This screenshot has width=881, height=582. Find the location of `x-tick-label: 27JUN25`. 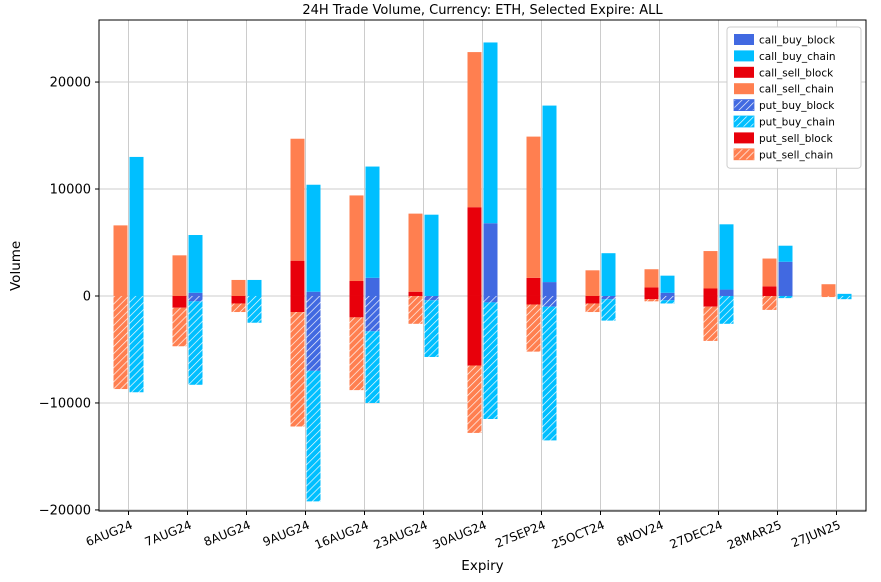

x-tick-label: 27JUN25 is located at coordinates (815, 534).